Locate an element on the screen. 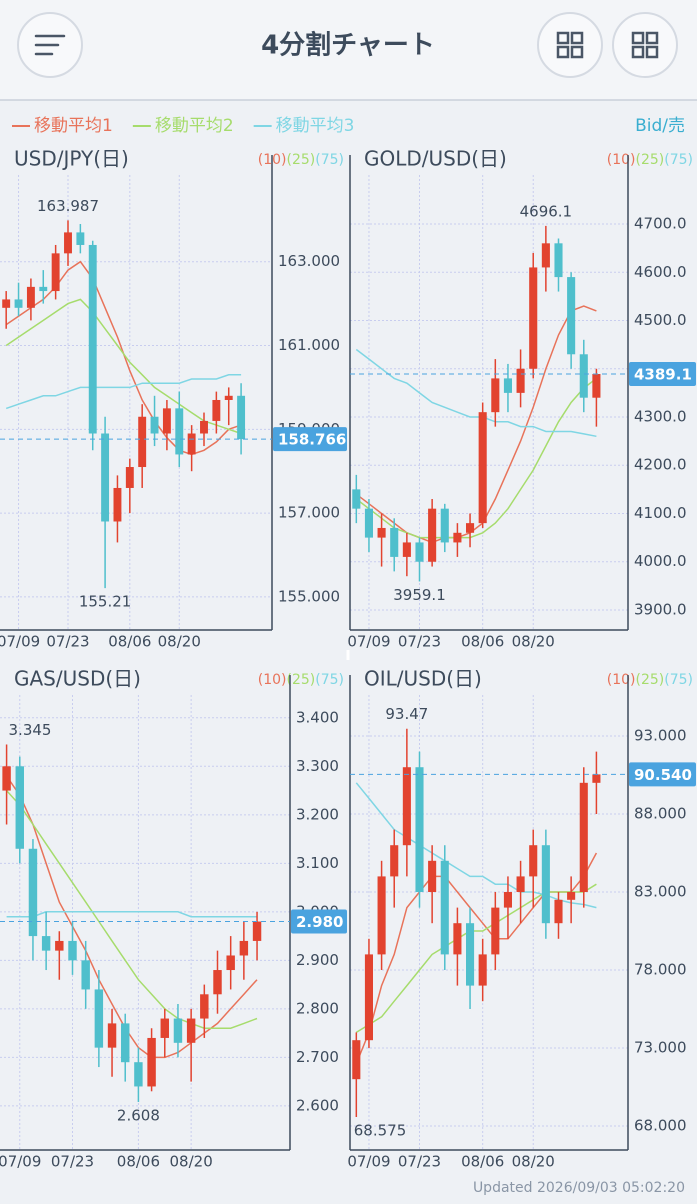 The image size is (697, 1204). y-tick-label: 4500.0 is located at coordinates (660, 320).